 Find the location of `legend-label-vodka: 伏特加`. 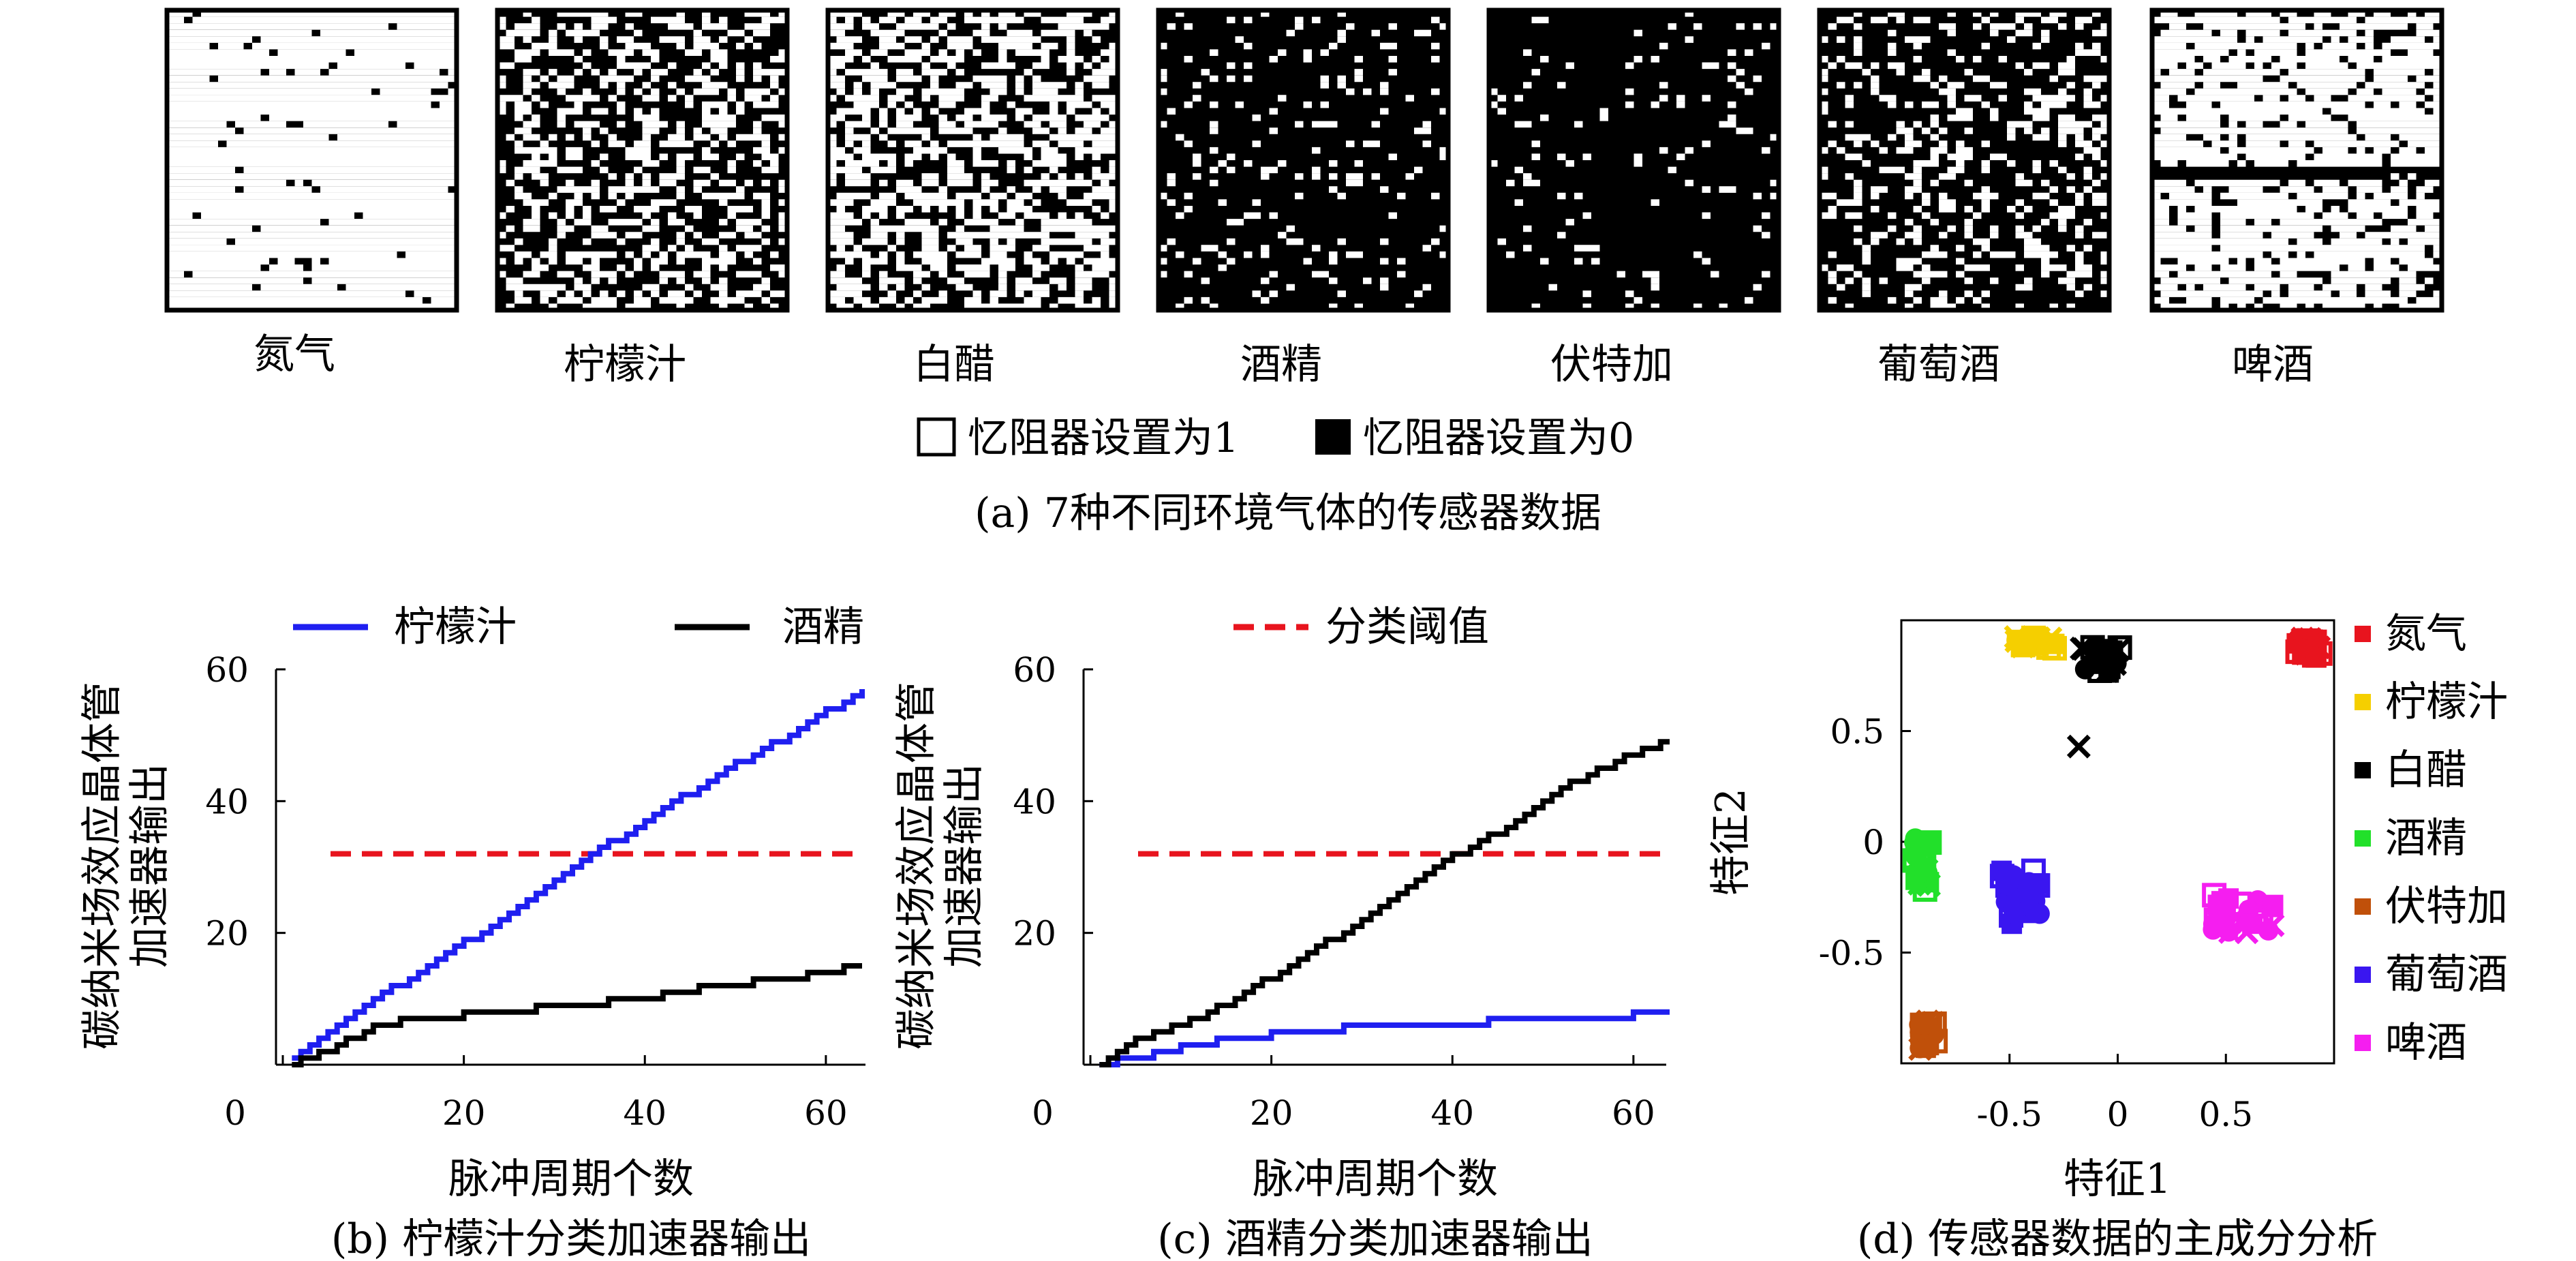

legend-label-vodka: 伏特加 is located at coordinates (2446, 906).